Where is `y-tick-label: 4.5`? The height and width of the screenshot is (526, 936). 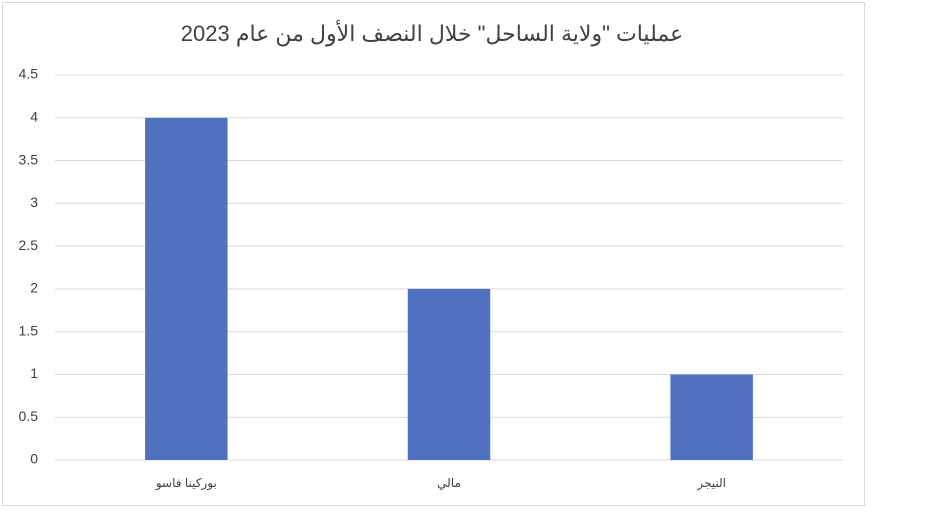 y-tick-label: 4.5 is located at coordinates (29, 74).